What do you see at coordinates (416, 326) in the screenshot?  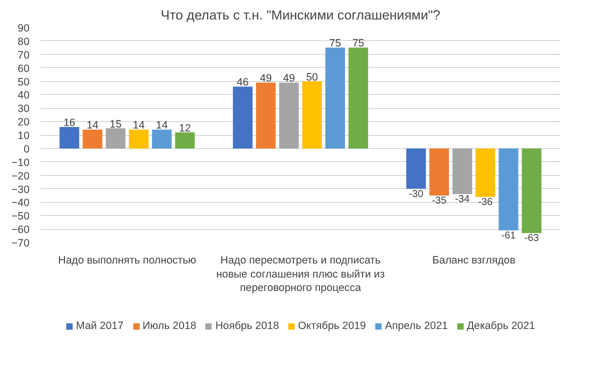 I see `legend-label: Апрель 2021` at bounding box center [416, 326].